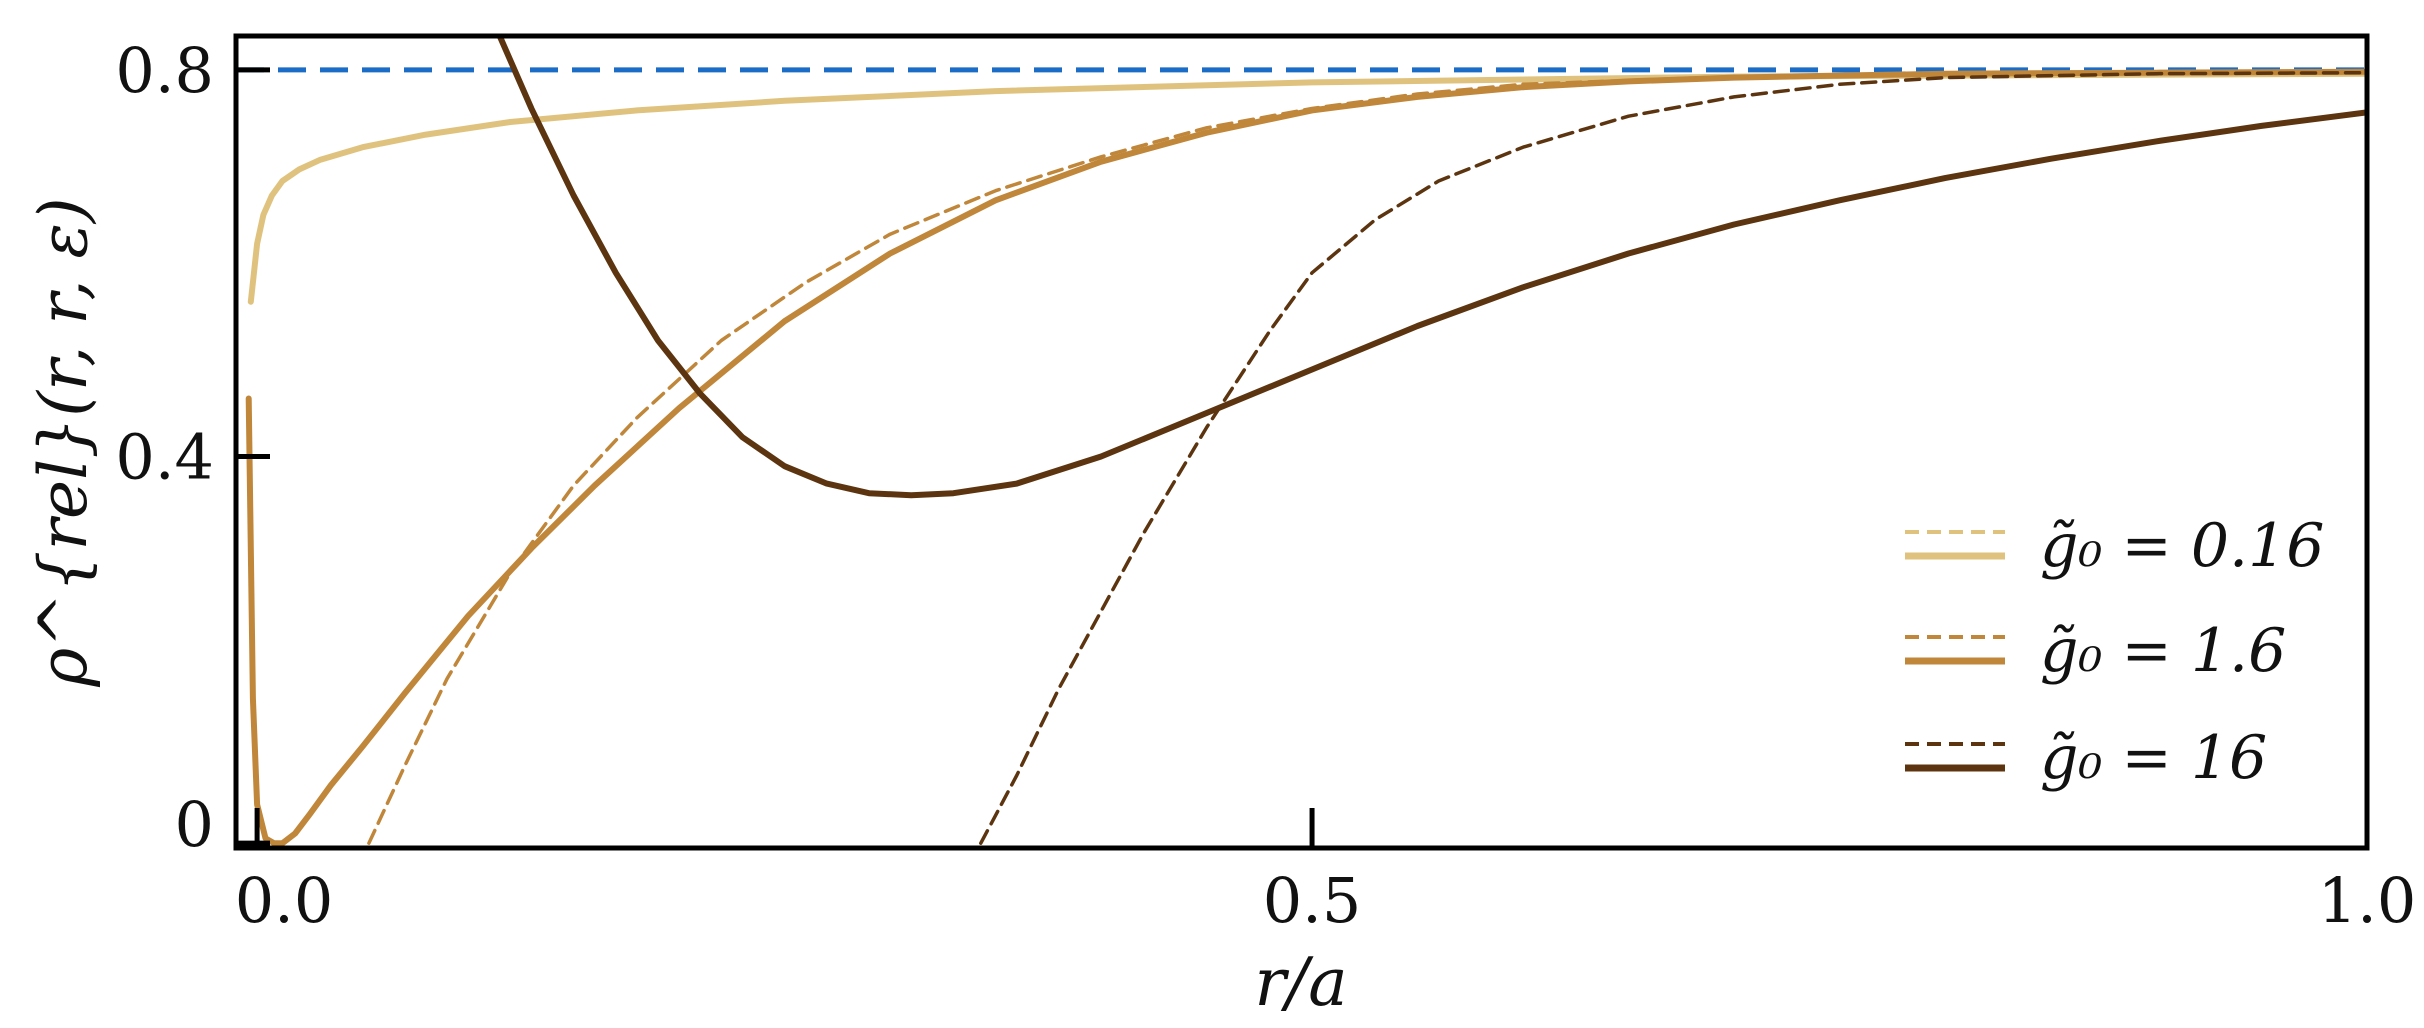  I want to click on x-axis-label: r/a, so click(1300, 982).